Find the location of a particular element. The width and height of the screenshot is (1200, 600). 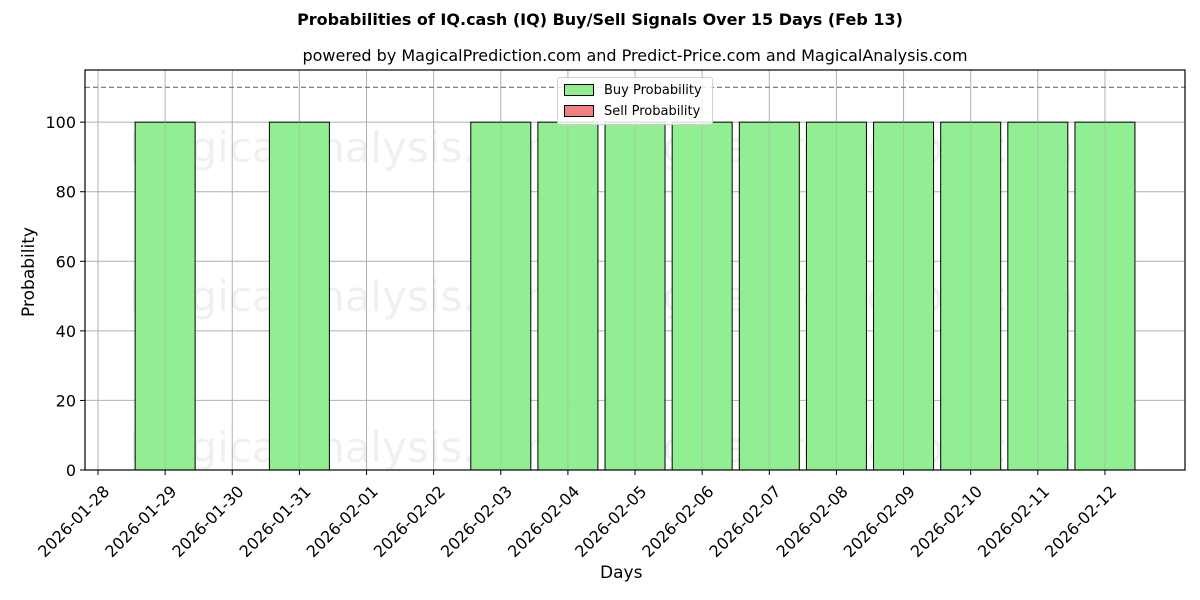

sell-swatch-icon is located at coordinates (579, 111).